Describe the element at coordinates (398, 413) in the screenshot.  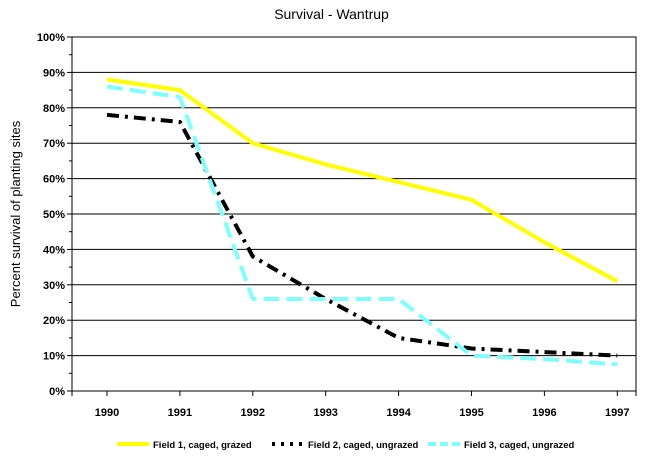
I see `x-tick-label: 1994` at that location.